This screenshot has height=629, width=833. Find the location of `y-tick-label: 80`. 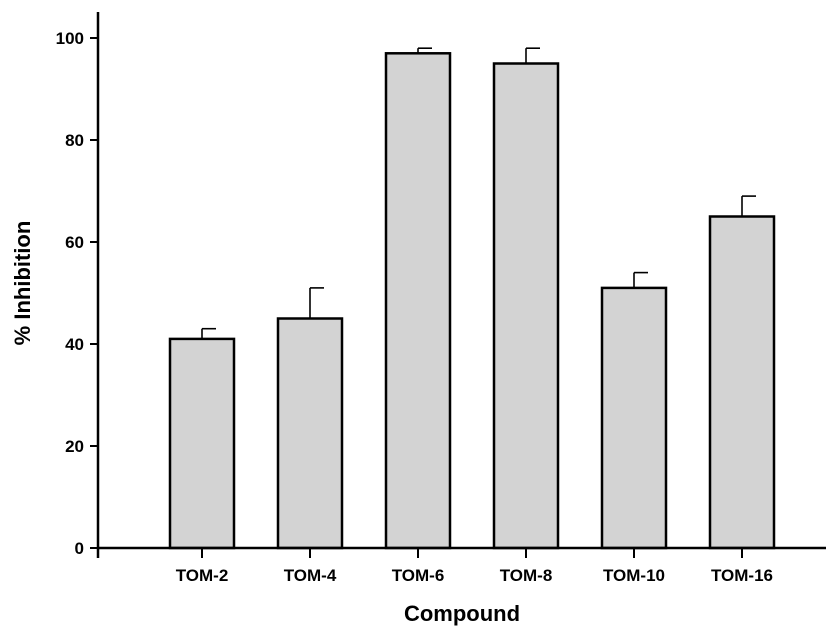

y-tick-label: 80 is located at coordinates (74, 140).